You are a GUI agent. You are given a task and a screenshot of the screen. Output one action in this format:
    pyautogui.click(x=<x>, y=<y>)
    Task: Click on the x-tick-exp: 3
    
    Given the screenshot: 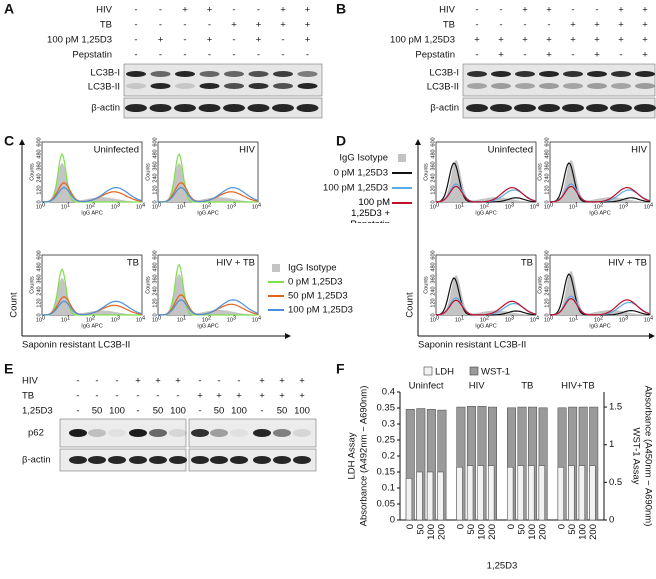 What is the action you would take?
    pyautogui.click(x=626, y=205)
    